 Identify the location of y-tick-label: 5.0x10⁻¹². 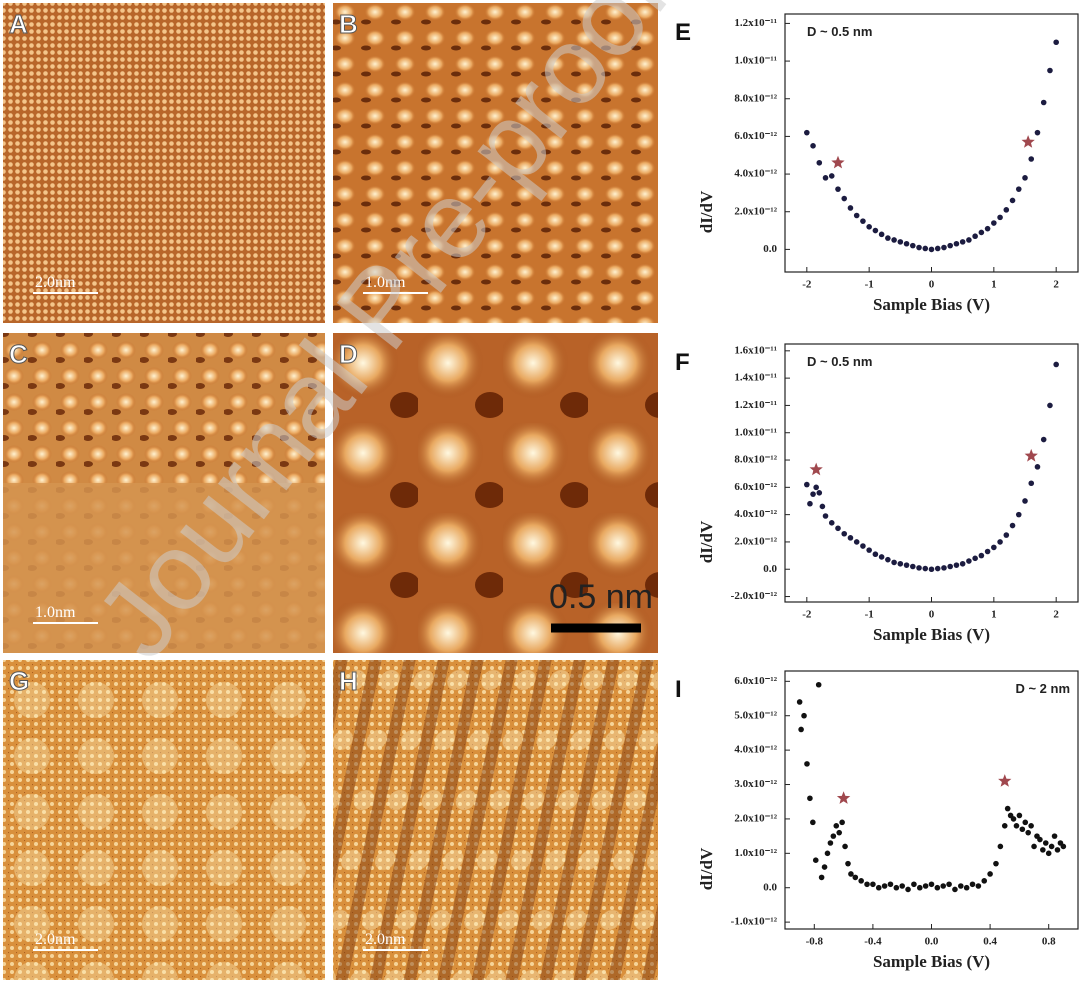
(755, 715).